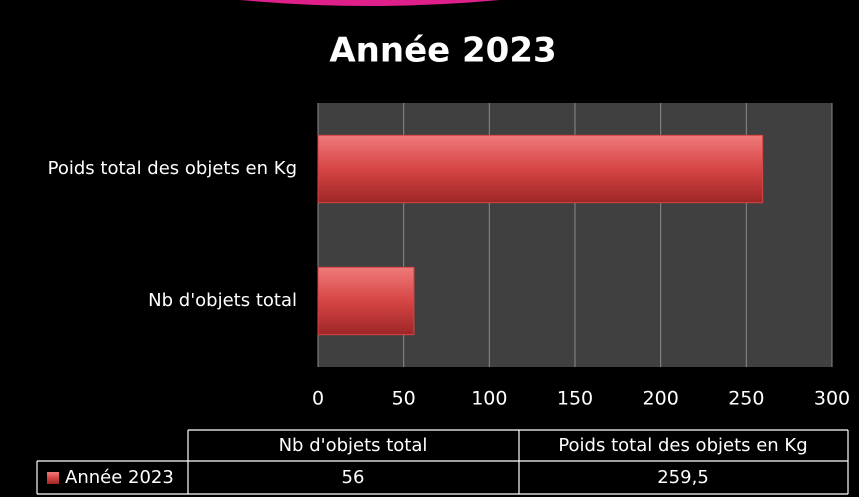 The height and width of the screenshot is (497, 859). What do you see at coordinates (370, 3) in the screenshot?
I see `decoration` at bounding box center [370, 3].